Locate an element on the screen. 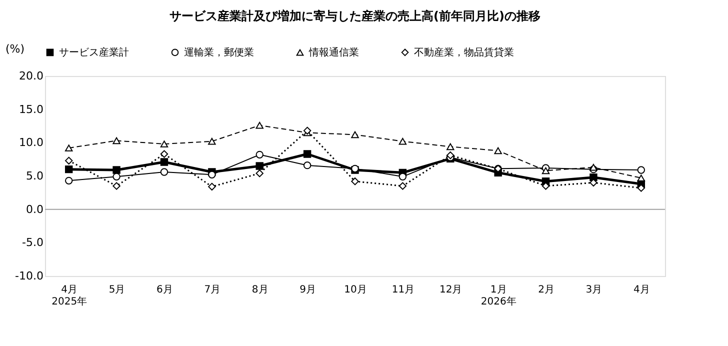 This screenshot has width=728, height=346. x-tick-label: 5月 is located at coordinates (117, 290).